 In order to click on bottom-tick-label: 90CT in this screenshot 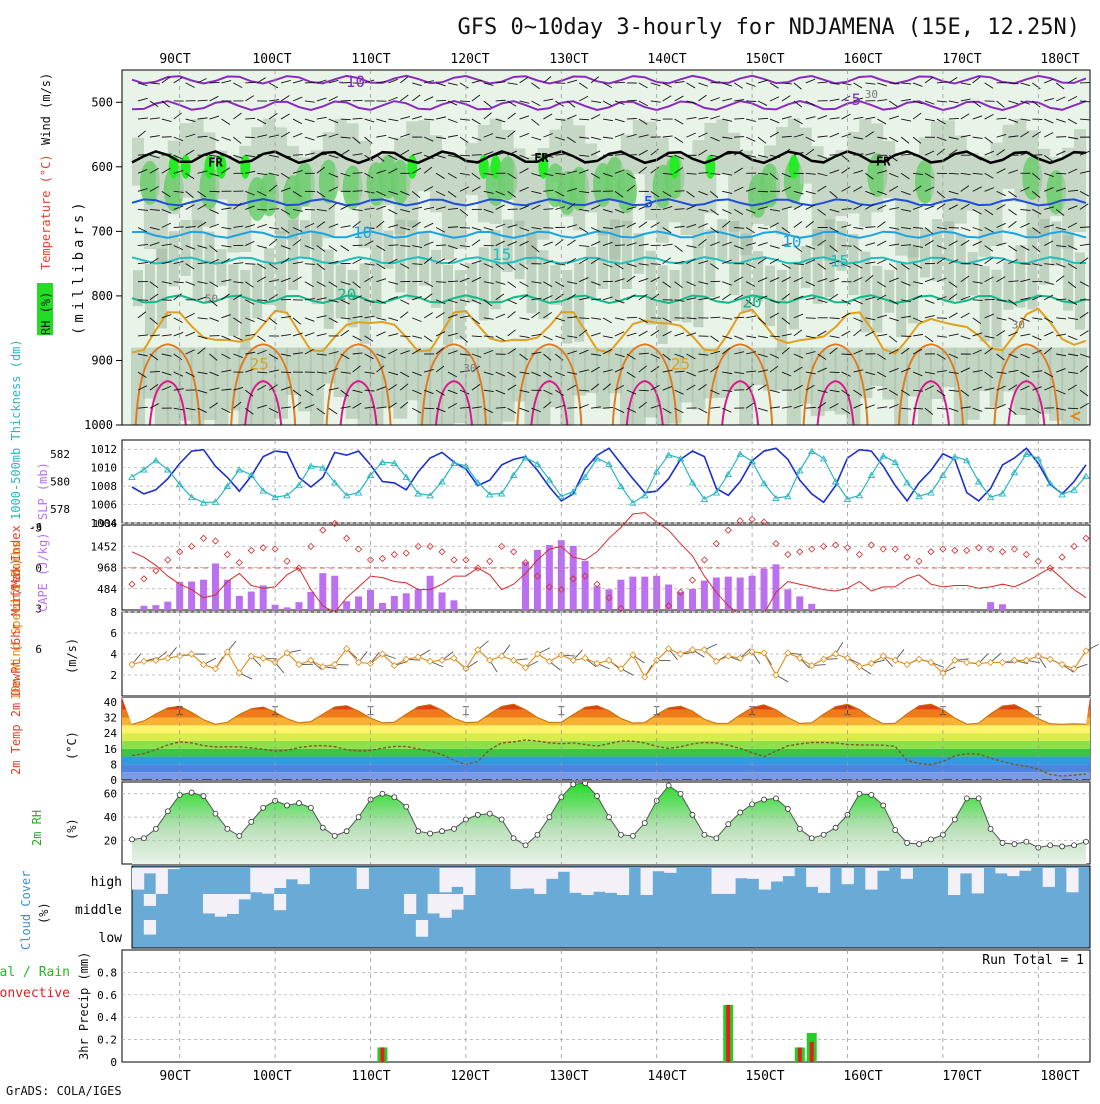, I will do `click(174, 1076)`.